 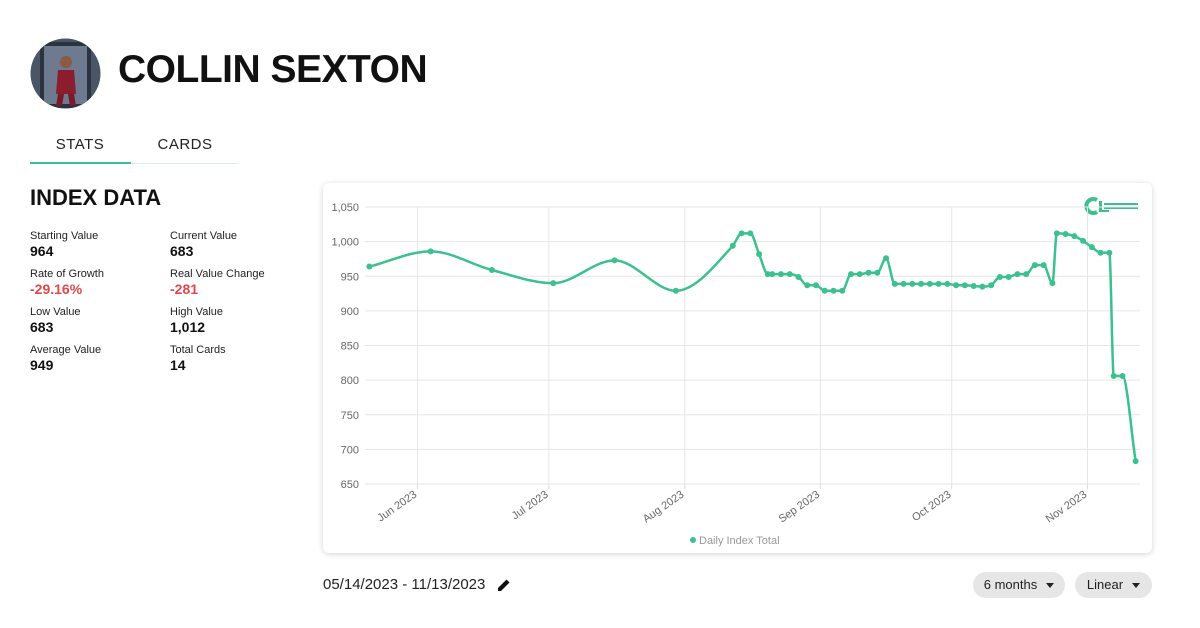 I want to click on y-tick-label: 950, so click(x=350, y=277).